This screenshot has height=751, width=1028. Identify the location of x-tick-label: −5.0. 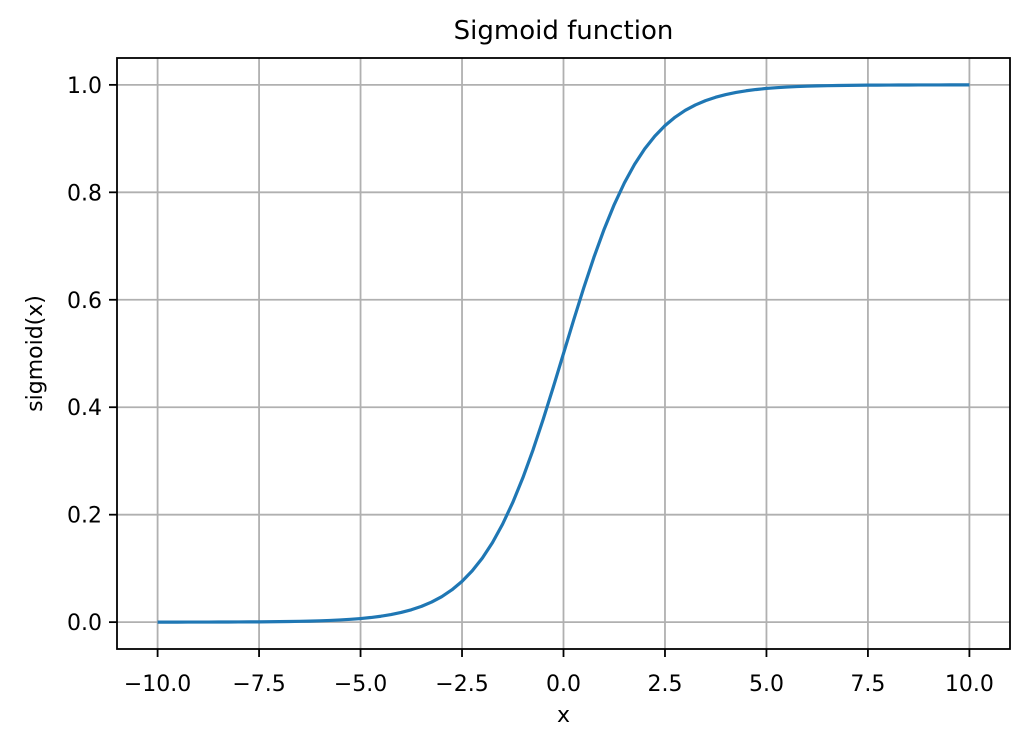
(360, 684).